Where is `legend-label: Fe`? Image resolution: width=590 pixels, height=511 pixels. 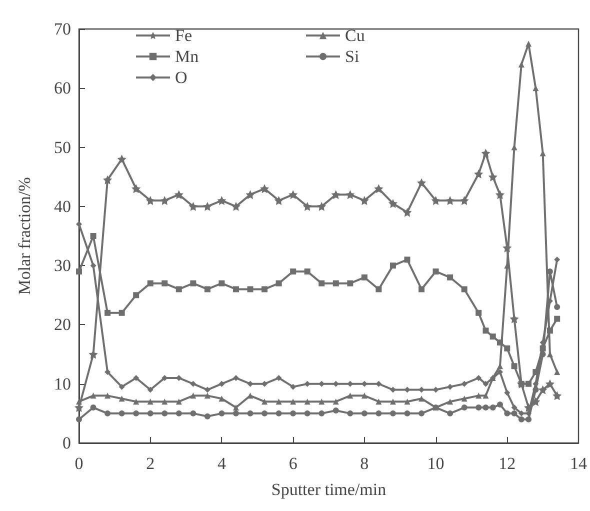
legend-label: Fe is located at coordinates (183, 35).